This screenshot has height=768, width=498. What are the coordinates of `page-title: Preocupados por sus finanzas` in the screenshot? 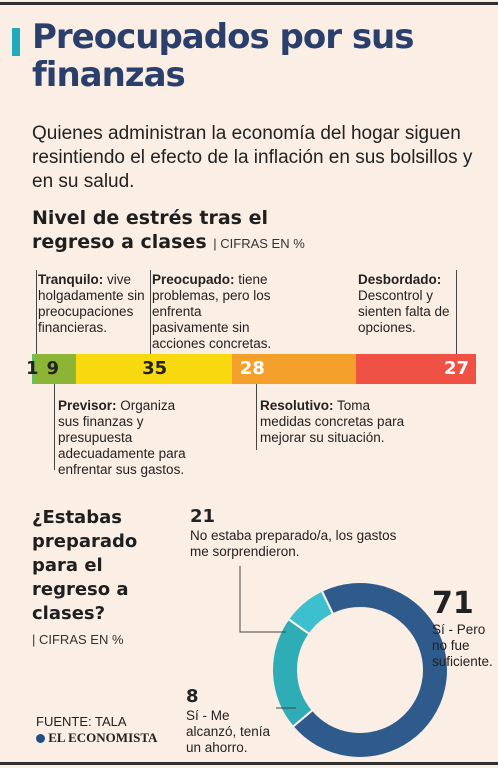 It's located at (223, 56).